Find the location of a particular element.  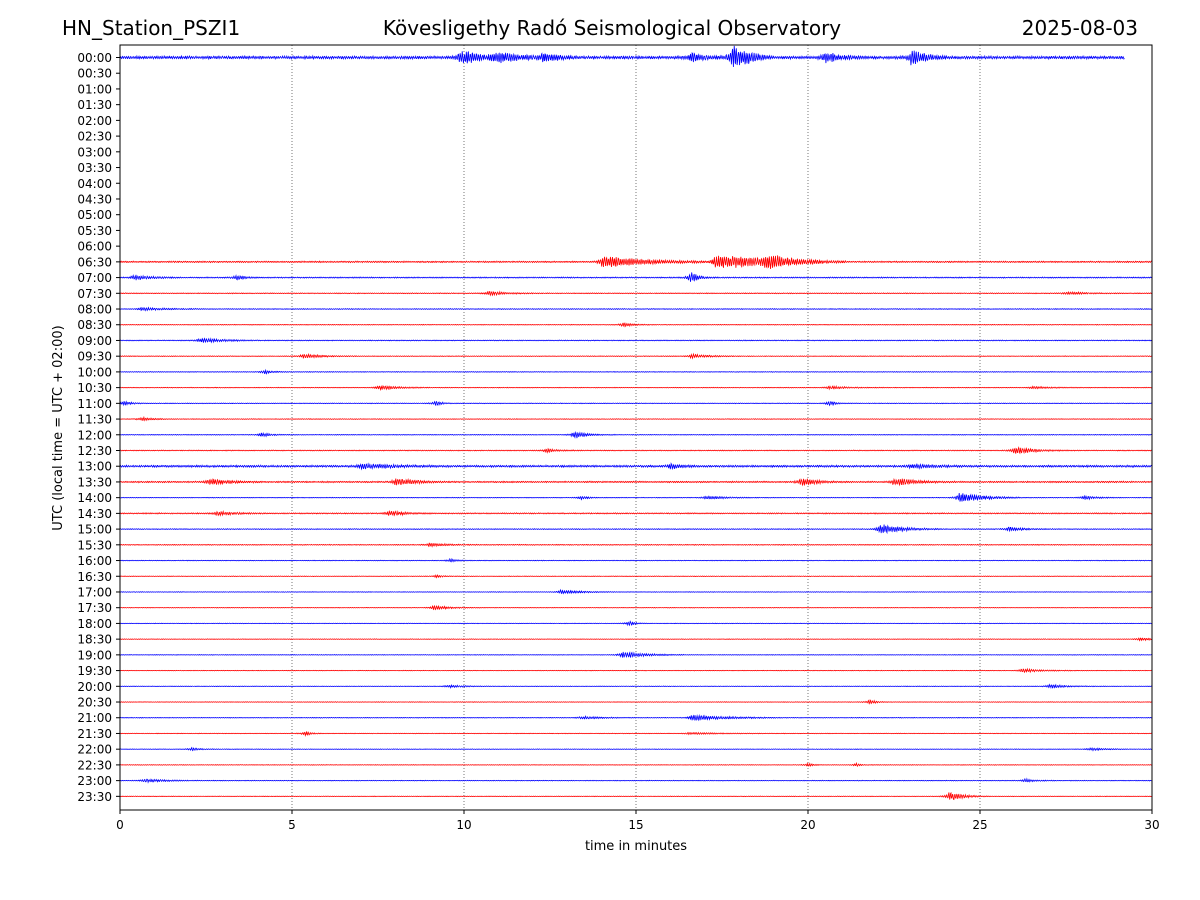

y-tick-label: 13:00 is located at coordinates (94, 467).